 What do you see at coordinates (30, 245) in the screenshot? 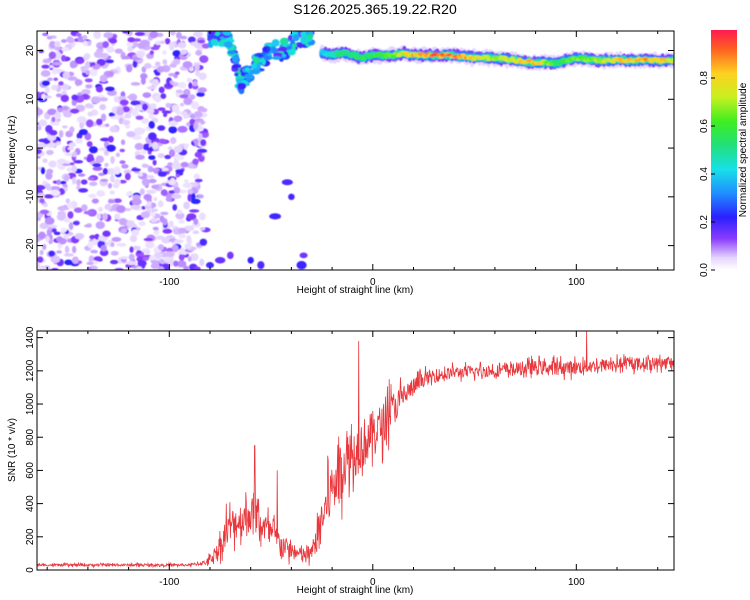
I see `y-tick-label: -20` at bounding box center [30, 245].